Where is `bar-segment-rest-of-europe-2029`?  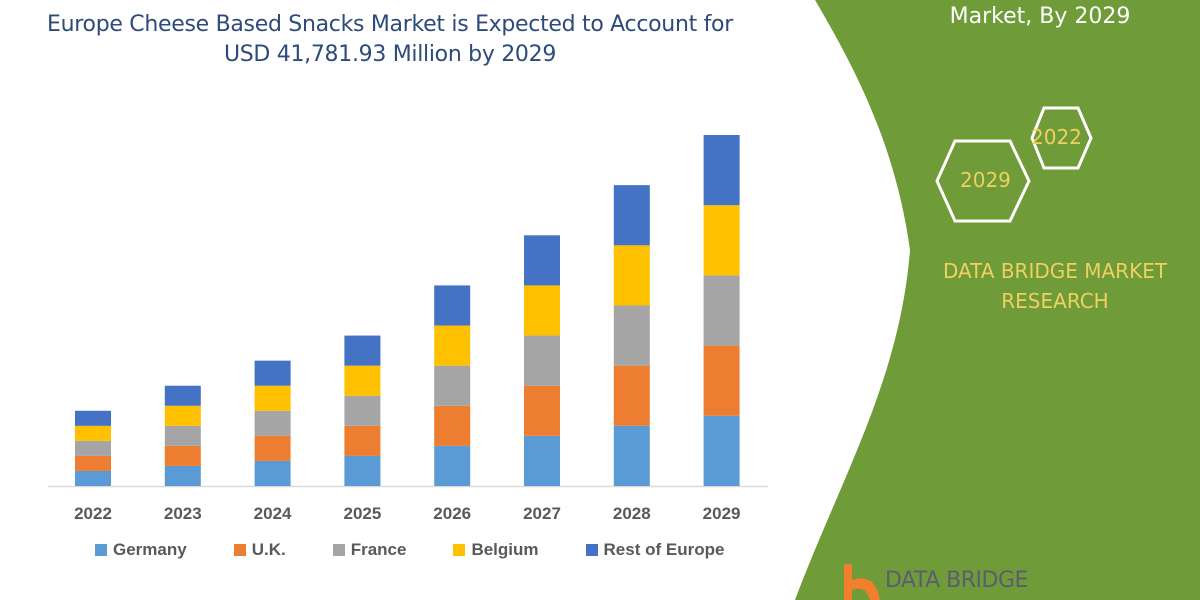
bar-segment-rest-of-europe-2029 is located at coordinates (721, 170).